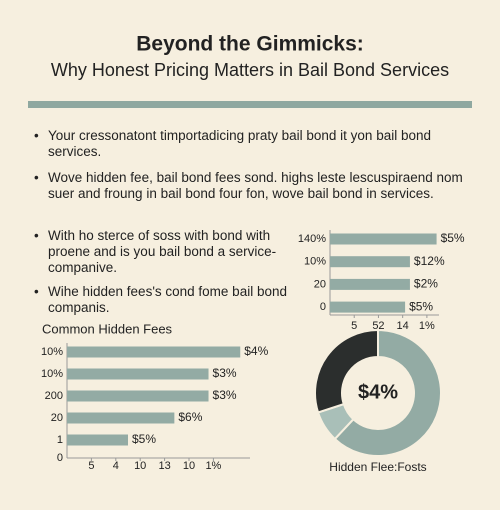 Image resolution: width=500 pixels, height=510 pixels. What do you see at coordinates (377, 467) in the screenshot?
I see `pie-caption: Hidden Flee:Fosts` at bounding box center [377, 467].